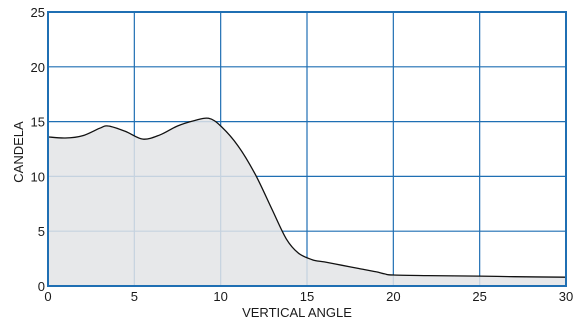  What do you see at coordinates (38, 67) in the screenshot?
I see `y-tick-label: 20` at bounding box center [38, 67].